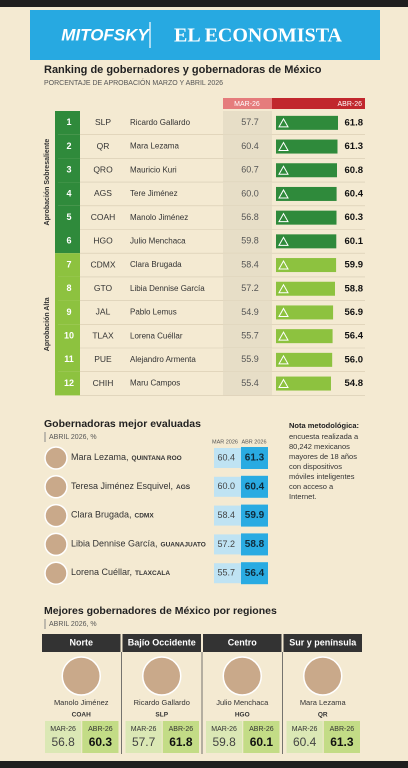 This screenshot has height=768, width=408. I want to click on state: SLP, so click(161, 715).